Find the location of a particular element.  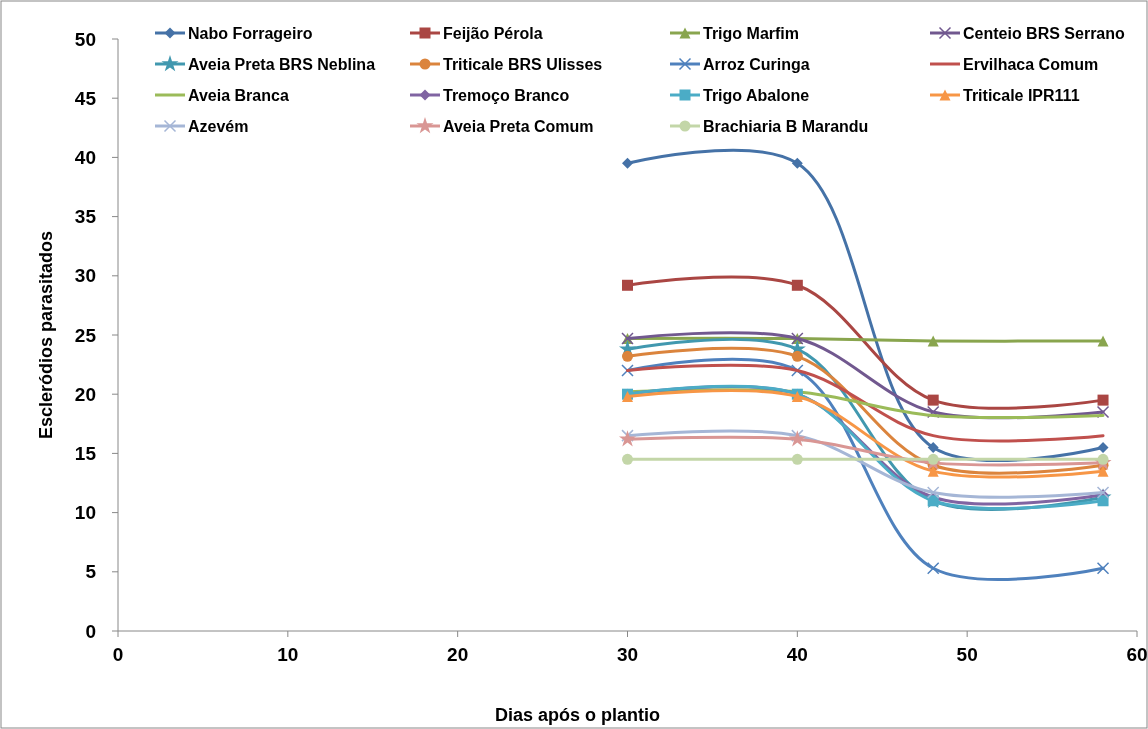

legend-label: Triticale IPR111 is located at coordinates (1021, 95).